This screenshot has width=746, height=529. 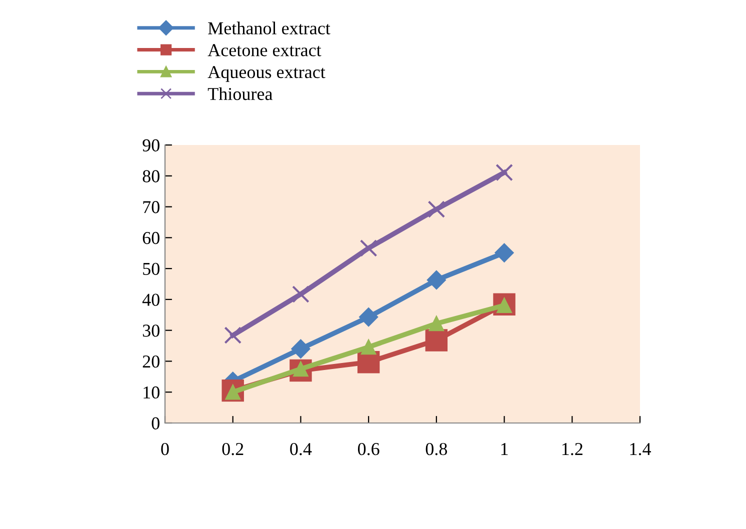 What do you see at coordinates (240, 93) in the screenshot?
I see `legend-label: Thiourea` at bounding box center [240, 93].